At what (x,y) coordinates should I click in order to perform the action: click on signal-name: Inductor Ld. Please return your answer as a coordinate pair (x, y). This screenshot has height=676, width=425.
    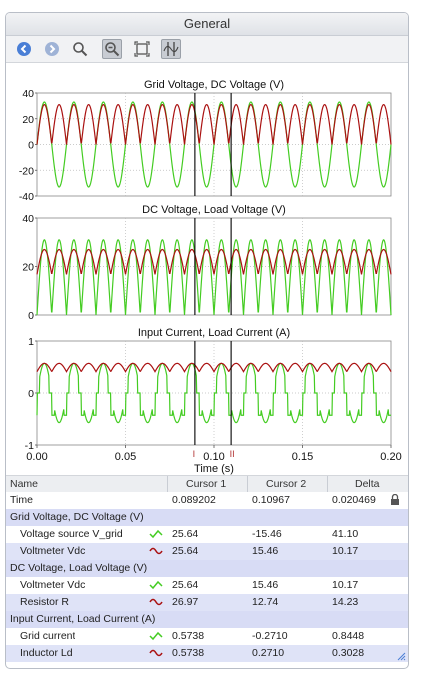
    Looking at the image, I should click on (46, 653).